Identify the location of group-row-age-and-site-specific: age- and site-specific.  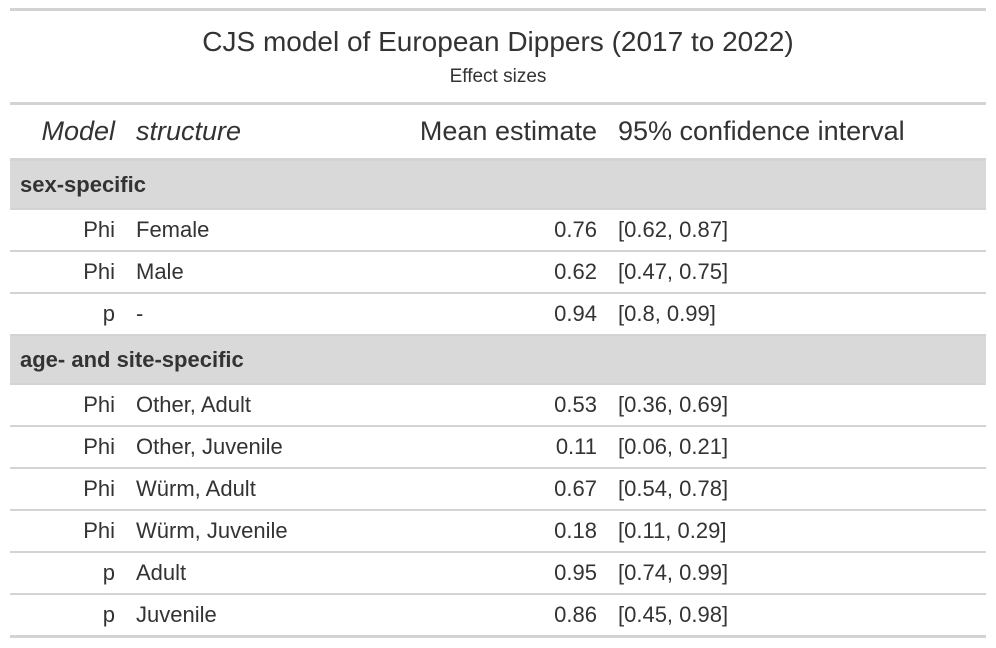
(498, 360).